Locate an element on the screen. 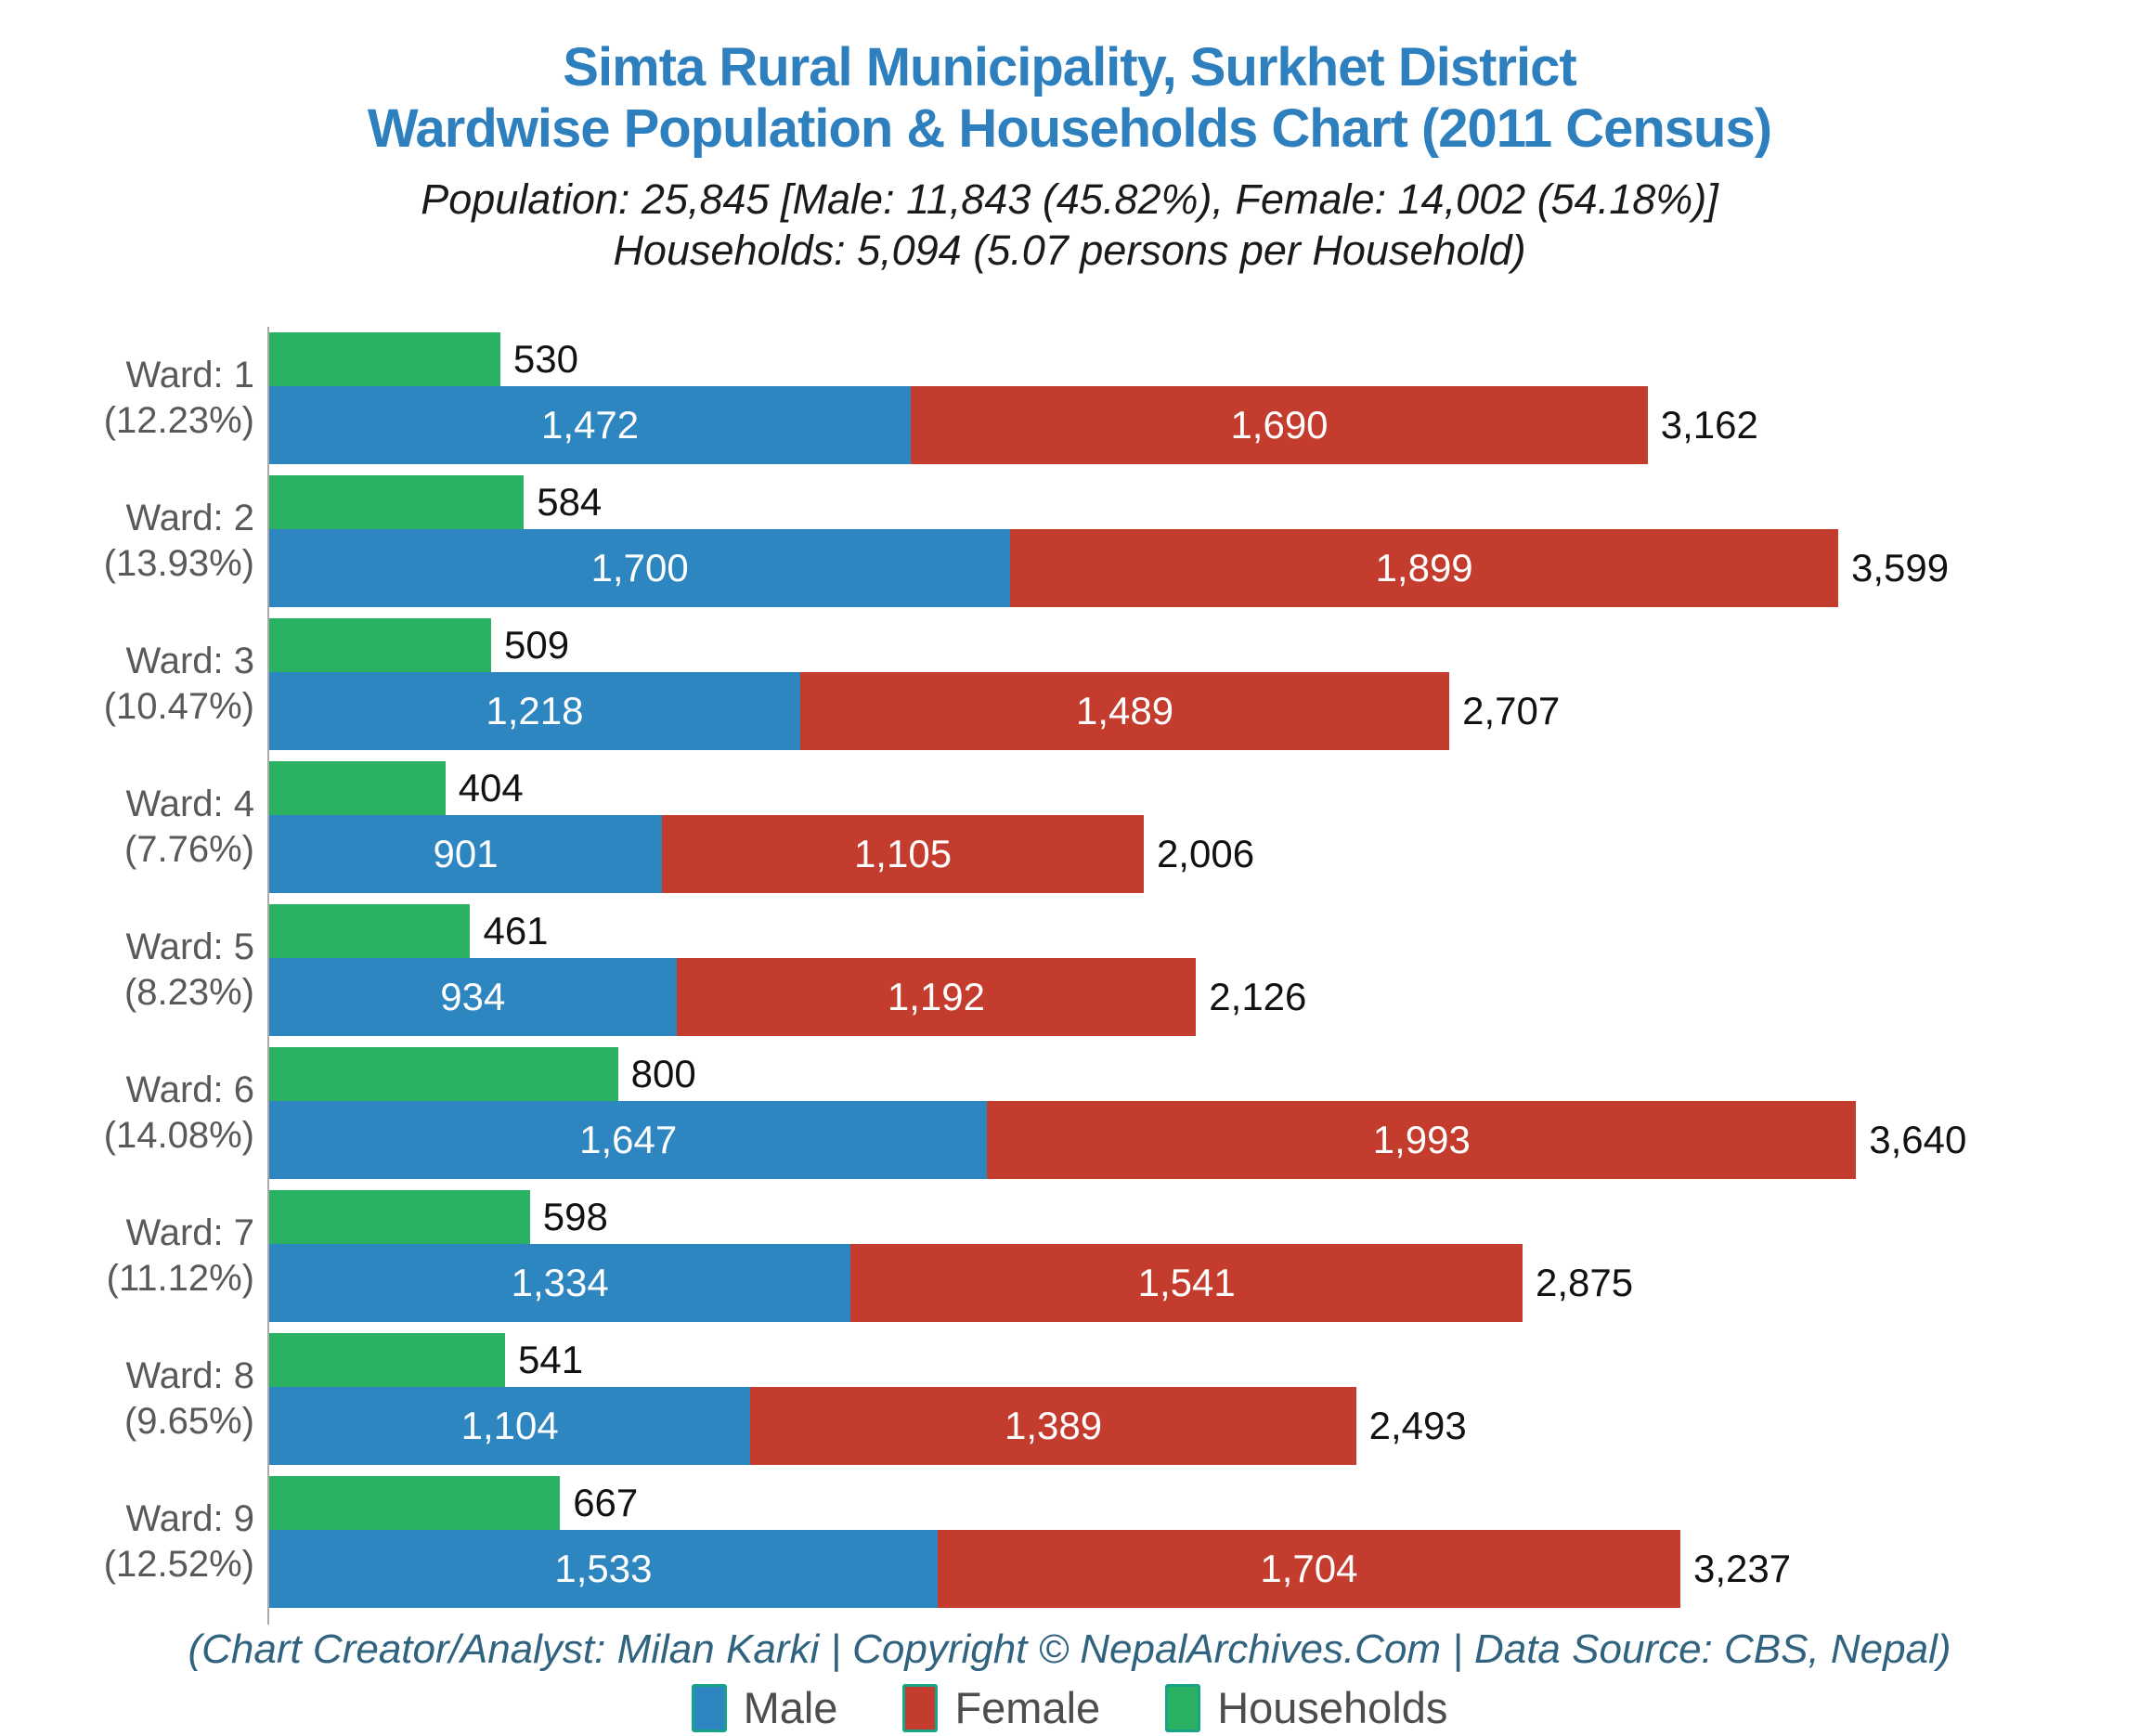  male-value: 1,700 is located at coordinates (639, 567).